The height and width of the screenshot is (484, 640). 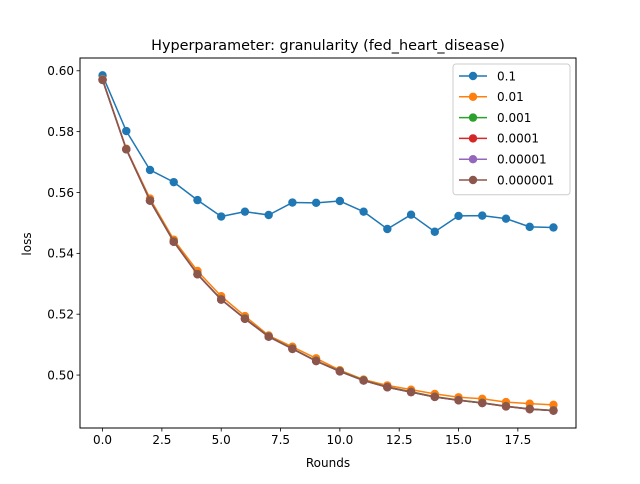 I want to click on y-tick-label: 0.60, so click(x=60, y=71).